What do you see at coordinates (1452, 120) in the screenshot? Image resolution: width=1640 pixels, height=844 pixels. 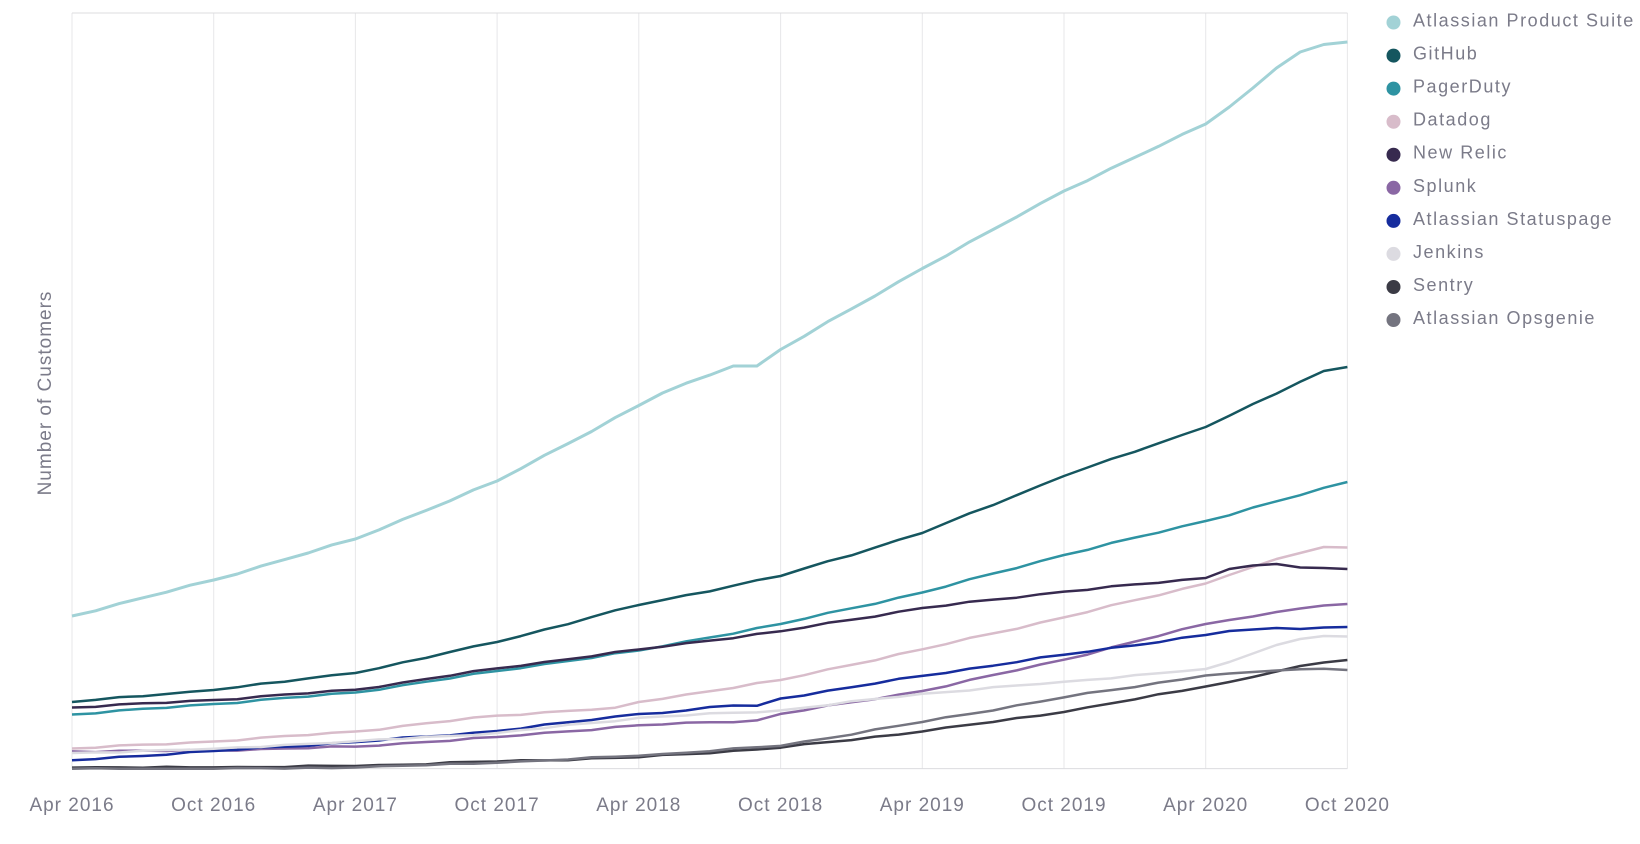 I see `svg-text: Datadog` at bounding box center [1452, 120].